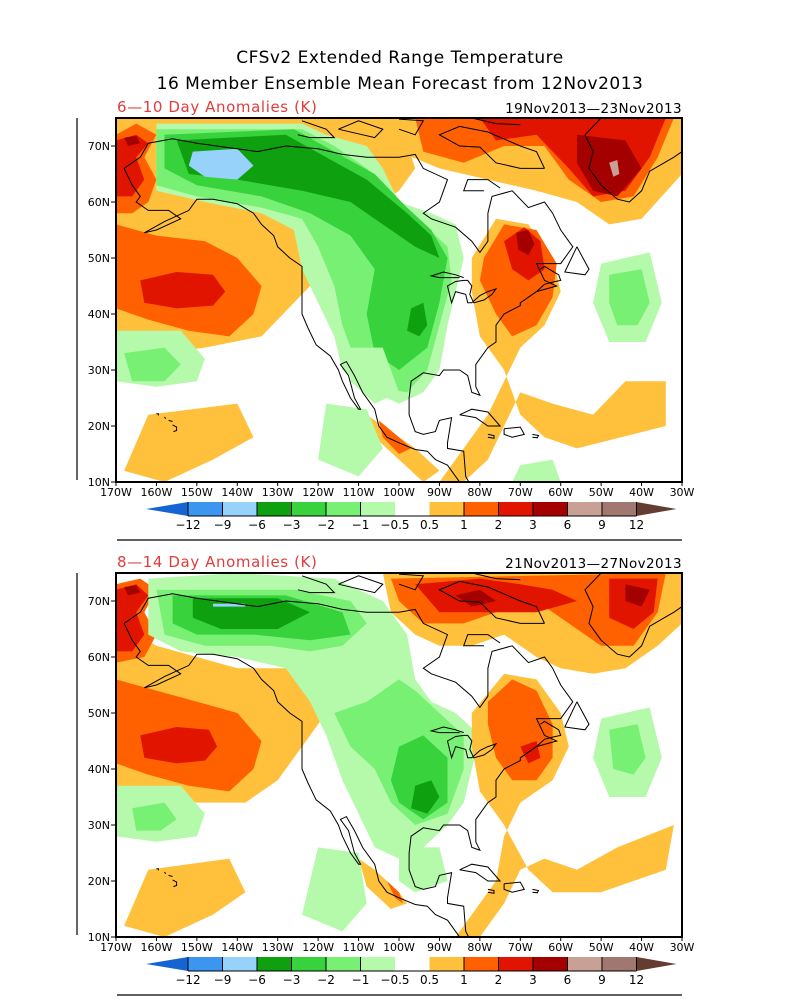  I want to click on lat-tick-label: 10N, so click(99, 937).